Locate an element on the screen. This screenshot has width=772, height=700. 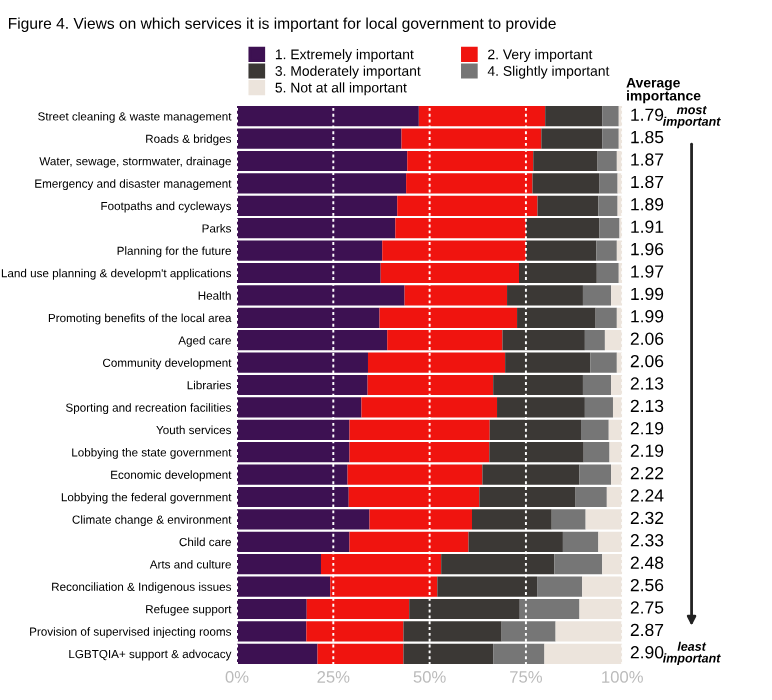
text: 2.75 is located at coordinates (647, 607).